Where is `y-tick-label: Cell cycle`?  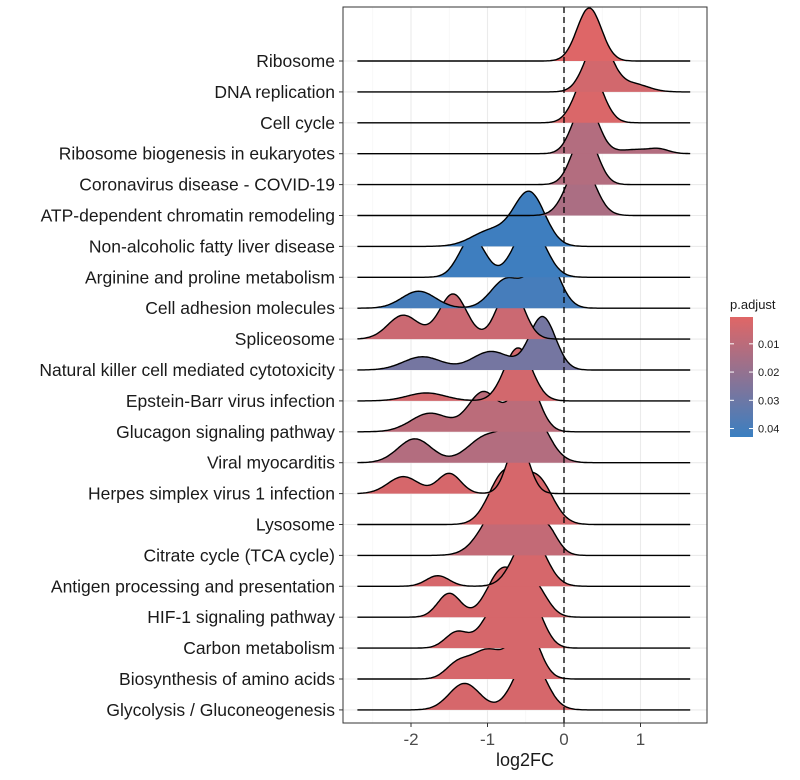 y-tick-label: Cell cycle is located at coordinates (297, 123).